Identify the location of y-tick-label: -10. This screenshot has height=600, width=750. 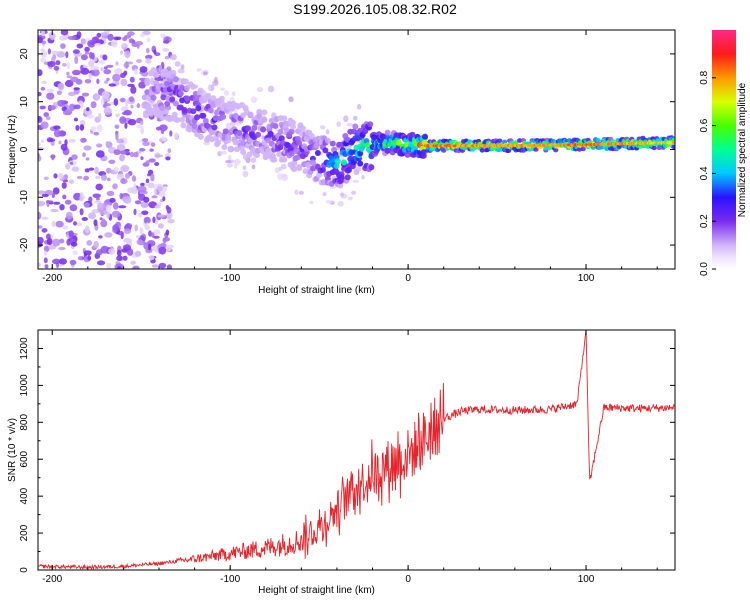
(24, 197).